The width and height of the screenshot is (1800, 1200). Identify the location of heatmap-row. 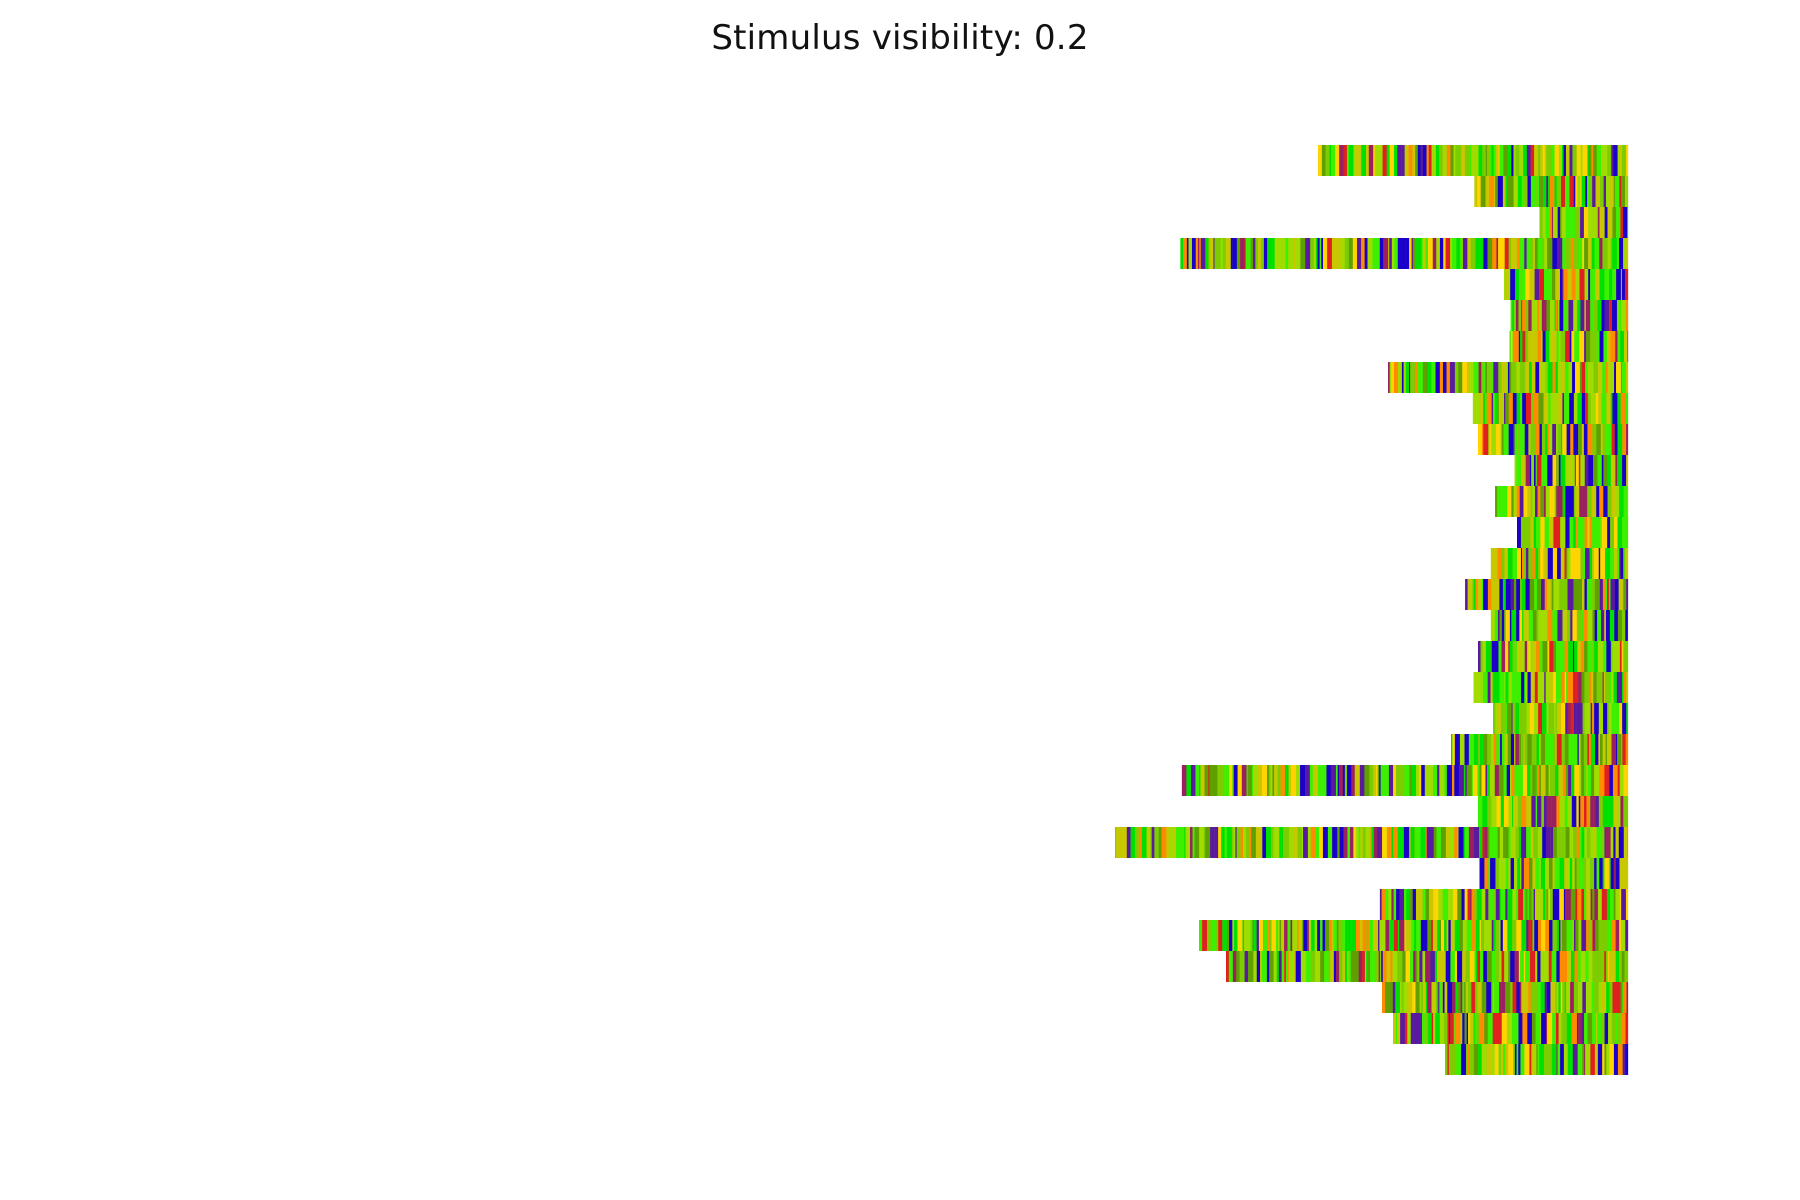
(1562, 501).